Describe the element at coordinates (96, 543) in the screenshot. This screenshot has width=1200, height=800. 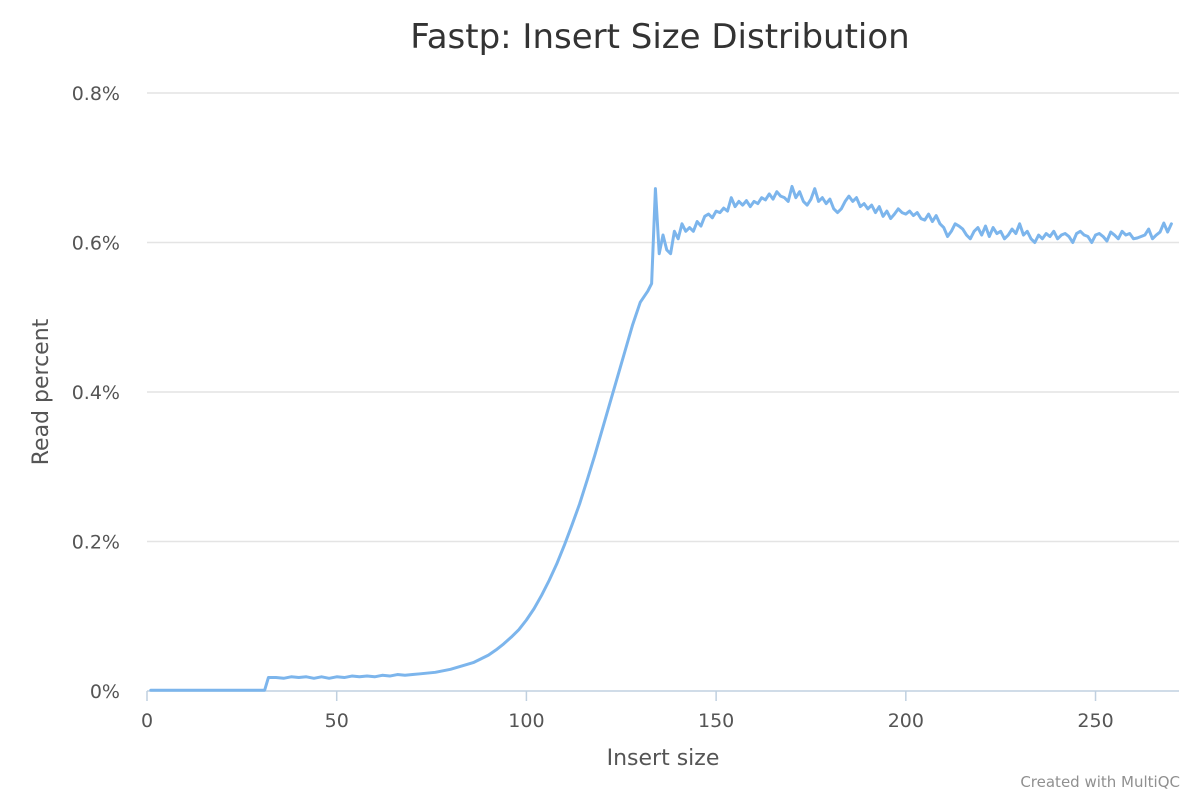
I see `y-tick-label: 0.2%` at that location.